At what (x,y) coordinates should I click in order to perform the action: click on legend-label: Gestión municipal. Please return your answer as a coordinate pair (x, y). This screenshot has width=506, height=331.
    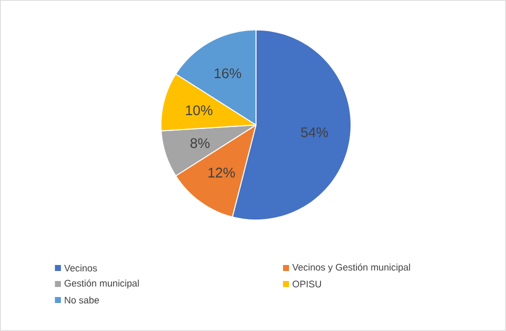
    Looking at the image, I should click on (101, 284).